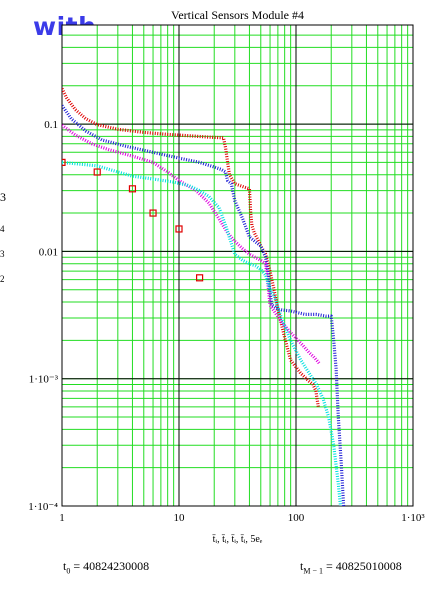 This screenshot has width=430, height=602. I want to click on chart-title: Vertical Sensors Module #4, so click(237, 15).